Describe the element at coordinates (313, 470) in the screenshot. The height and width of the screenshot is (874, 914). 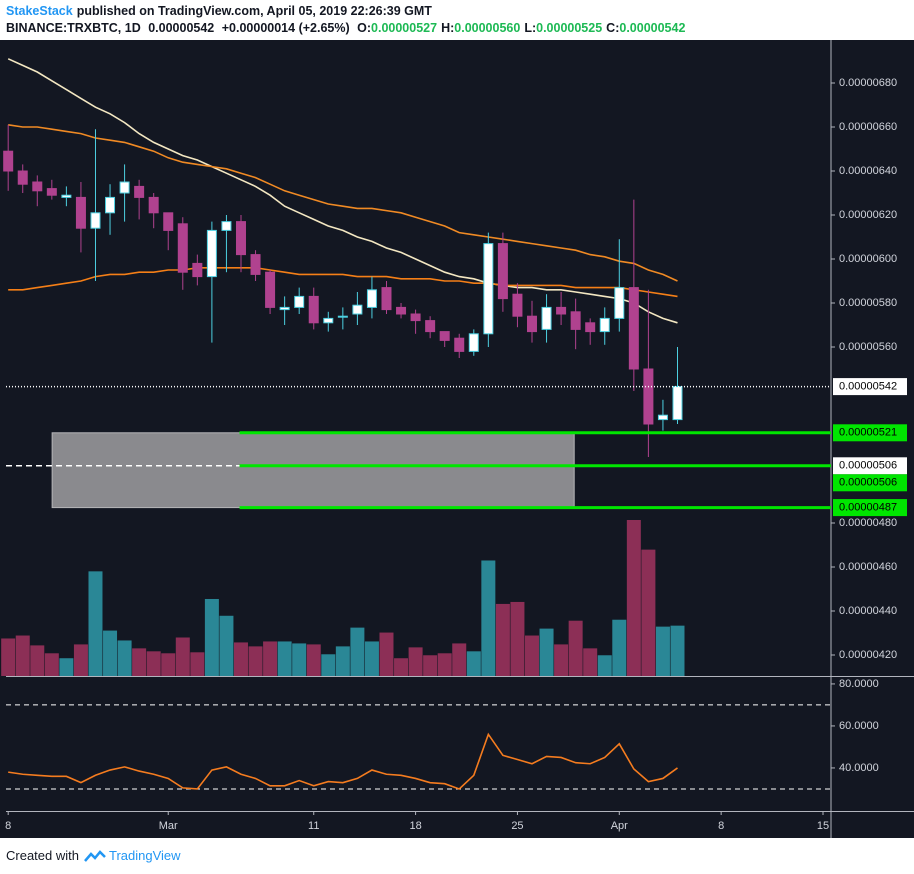
I see `zone` at that location.